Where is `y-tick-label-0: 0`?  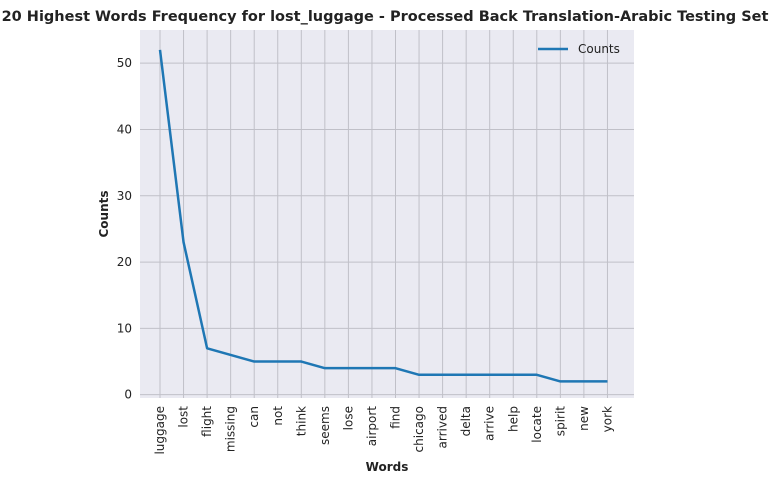 y-tick-label-0: 0 is located at coordinates (128, 395).